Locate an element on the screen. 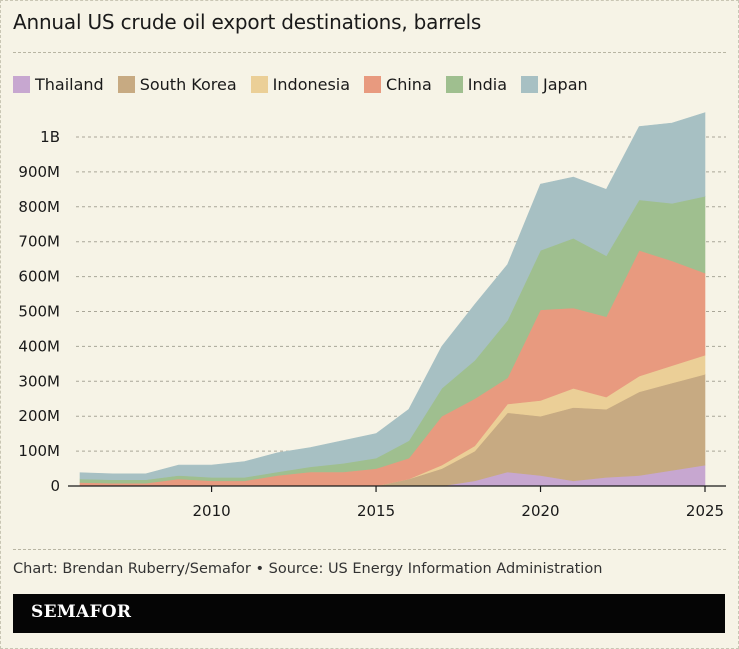 This screenshot has height=649, width=739. legend-label: South Korea is located at coordinates (188, 84).